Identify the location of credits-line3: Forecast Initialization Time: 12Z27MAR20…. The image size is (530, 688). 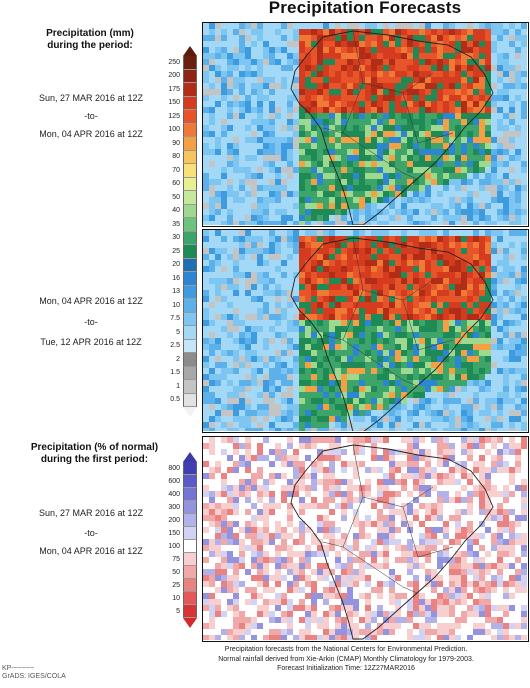
(346, 668).